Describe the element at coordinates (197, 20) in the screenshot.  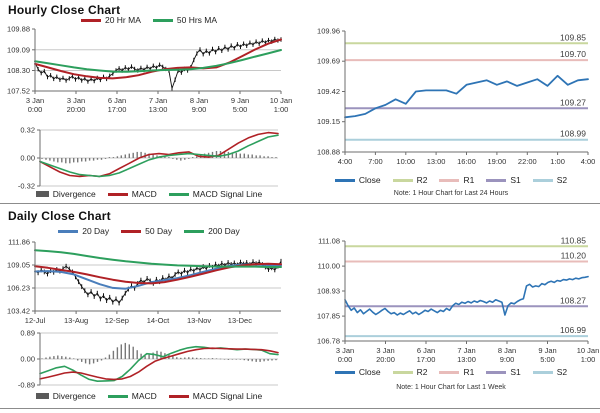
I see `legend-label: 50 Hrs MA` at that location.